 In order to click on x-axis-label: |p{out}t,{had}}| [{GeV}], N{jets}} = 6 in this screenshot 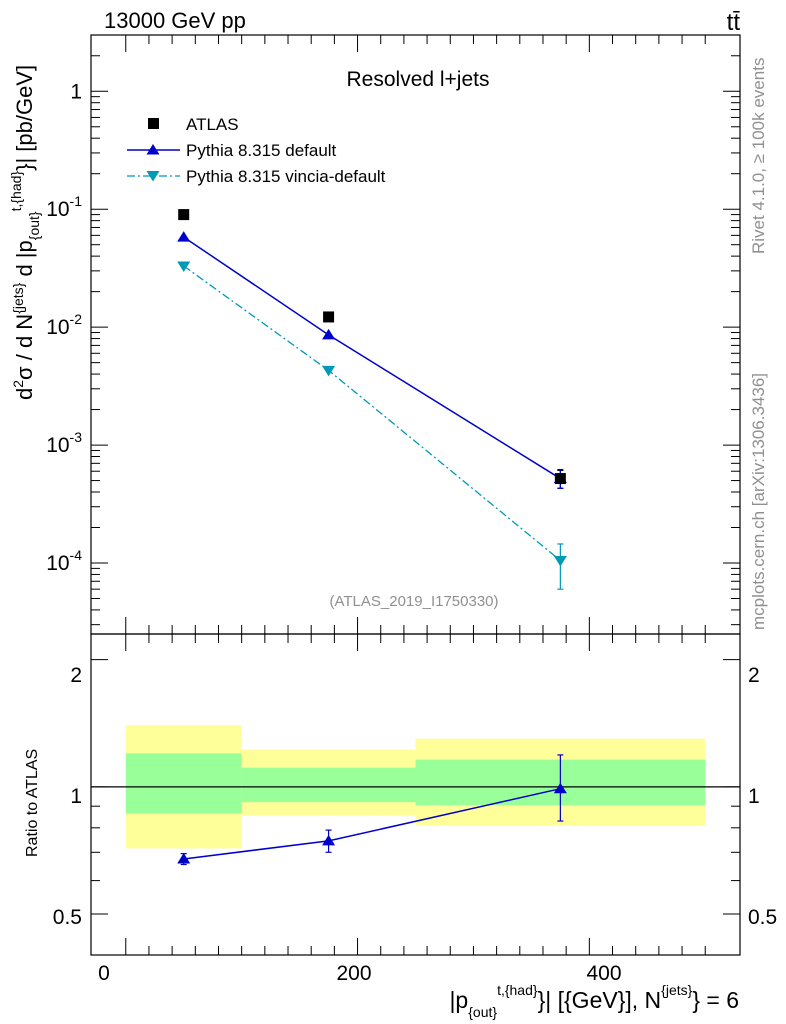, I will do `click(594, 1001)`.